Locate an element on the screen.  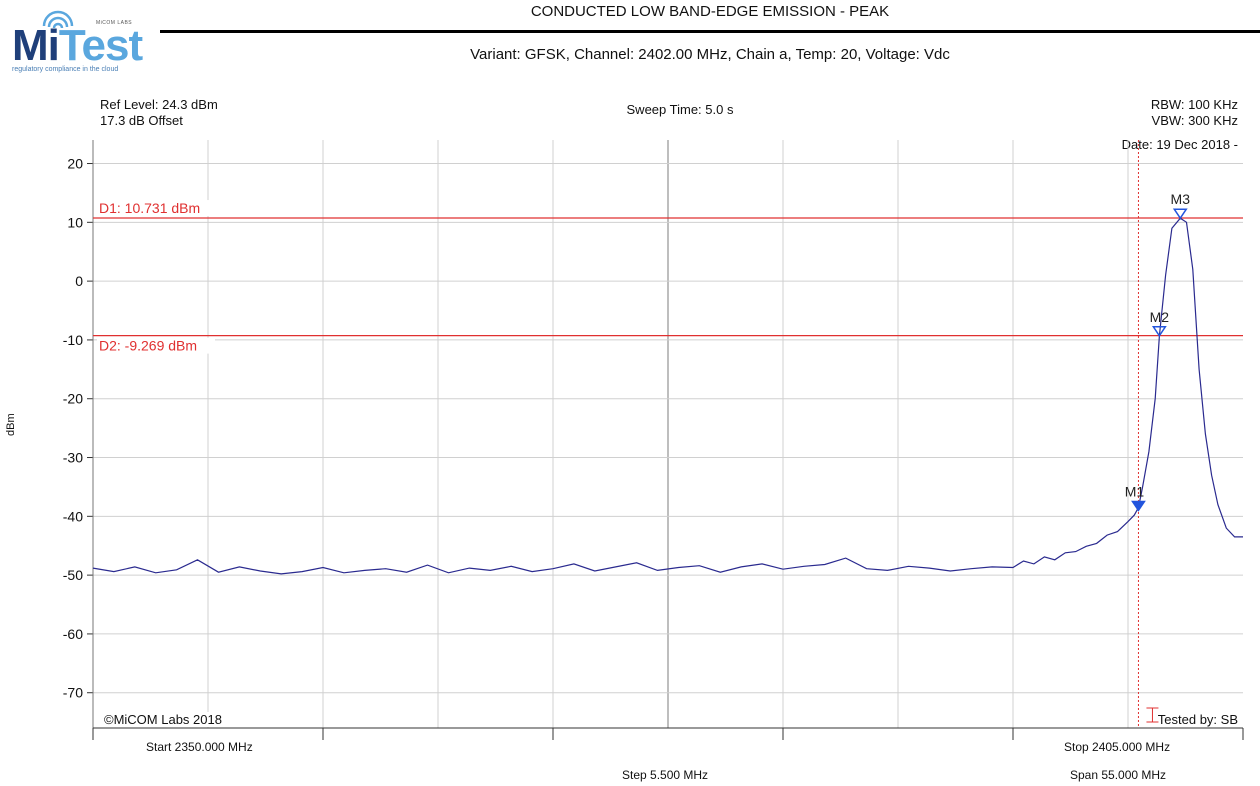
y-axis-label: dBm is located at coordinates (11, 424).